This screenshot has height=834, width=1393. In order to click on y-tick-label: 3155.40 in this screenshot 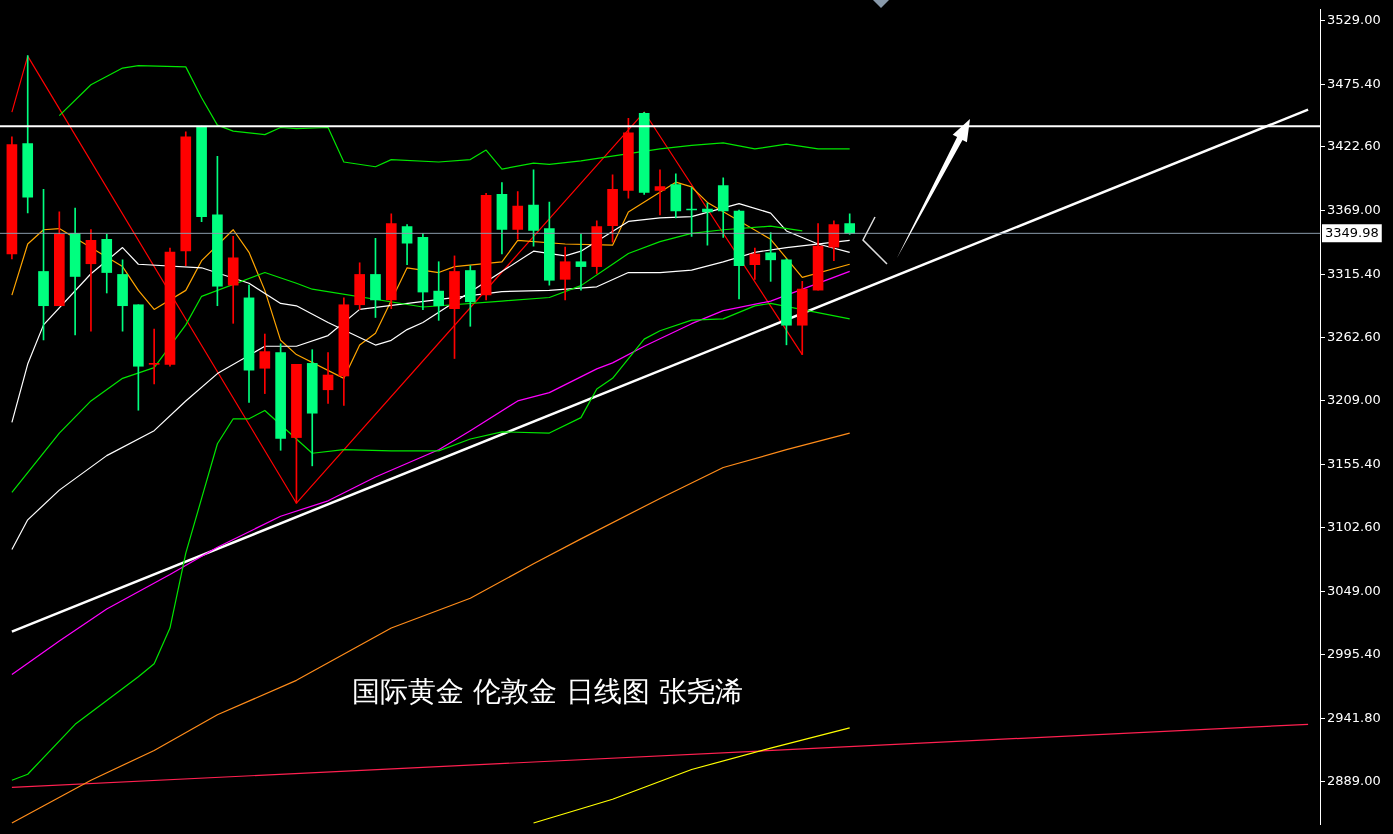, I will do `click(1354, 464)`.